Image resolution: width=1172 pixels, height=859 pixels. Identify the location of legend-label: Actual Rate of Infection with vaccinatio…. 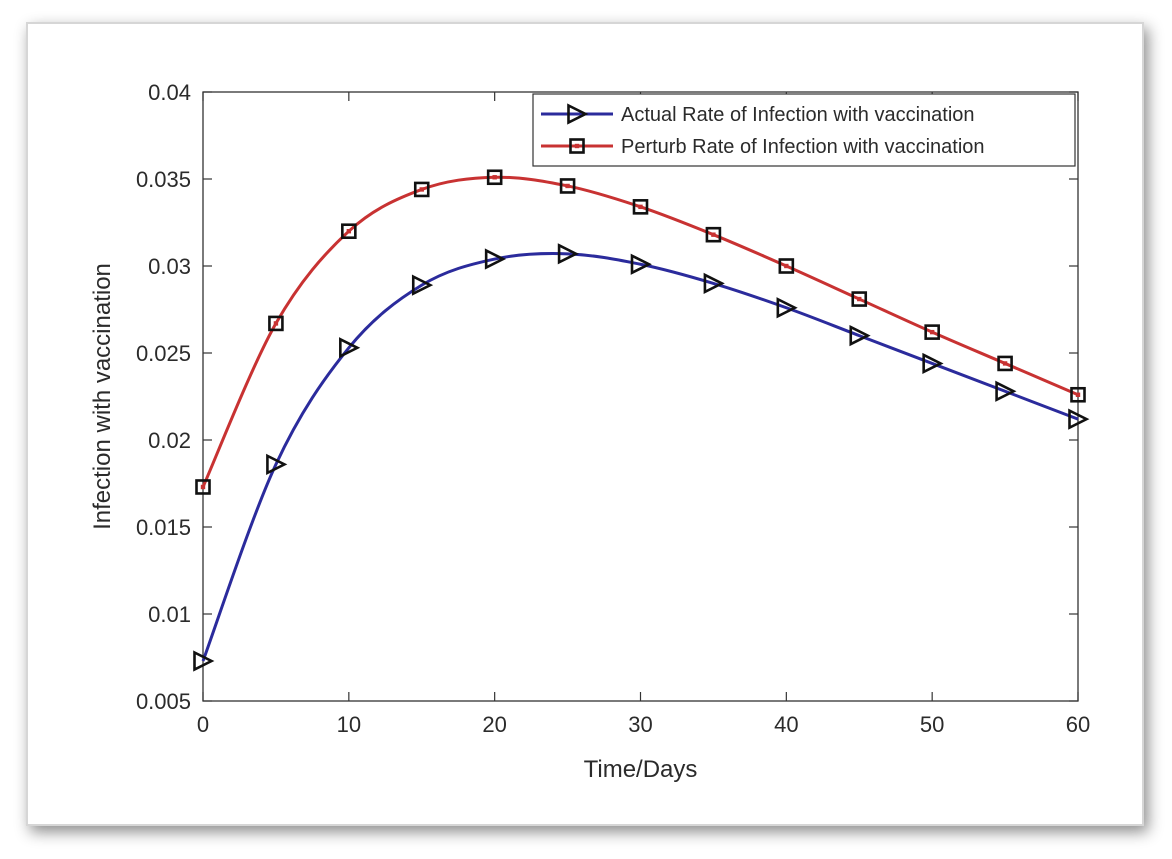
(798, 115).